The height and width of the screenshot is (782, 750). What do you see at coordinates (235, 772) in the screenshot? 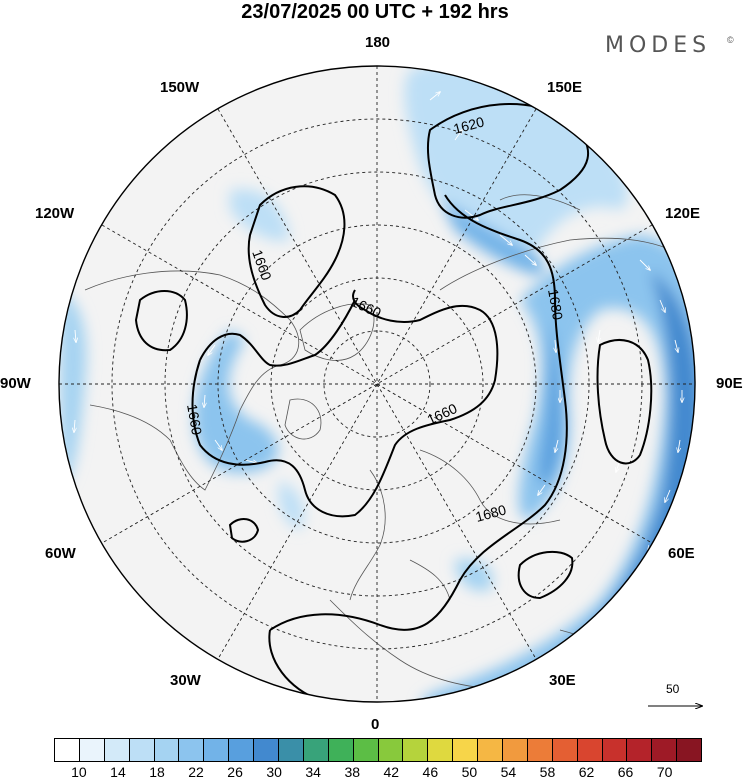
I see `colorbar-label: 26` at bounding box center [235, 772].